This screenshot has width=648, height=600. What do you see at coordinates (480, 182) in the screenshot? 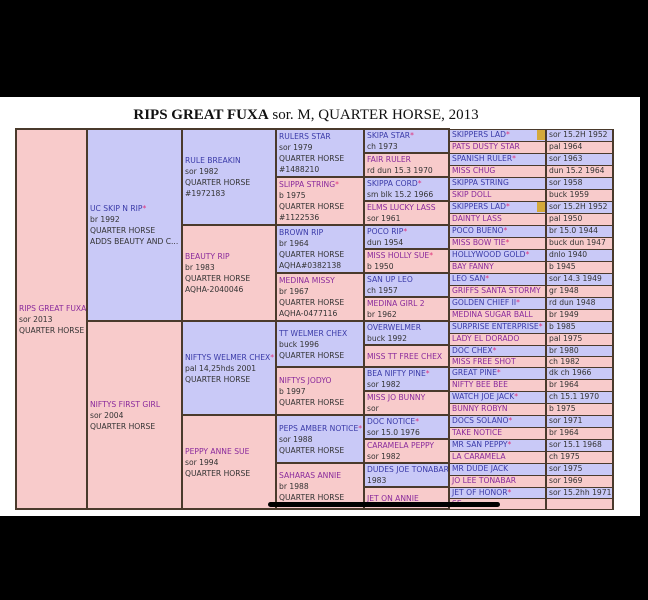
I see `horse-name-link: SKIPPA STRING` at bounding box center [480, 182].